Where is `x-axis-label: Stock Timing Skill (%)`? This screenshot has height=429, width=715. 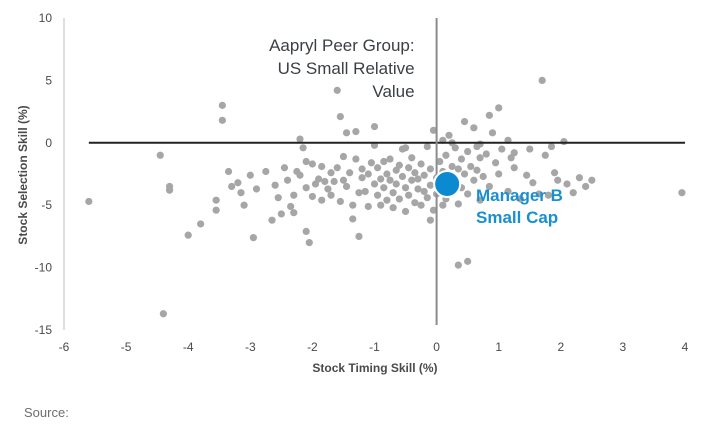 x-axis-label: Stock Timing Skill (%) is located at coordinates (374, 368).